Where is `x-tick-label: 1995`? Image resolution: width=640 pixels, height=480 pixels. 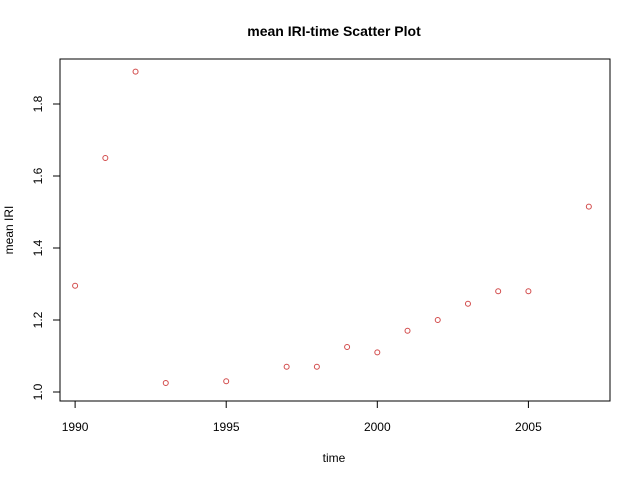
x-tick-label: 1995 is located at coordinates (226, 427).